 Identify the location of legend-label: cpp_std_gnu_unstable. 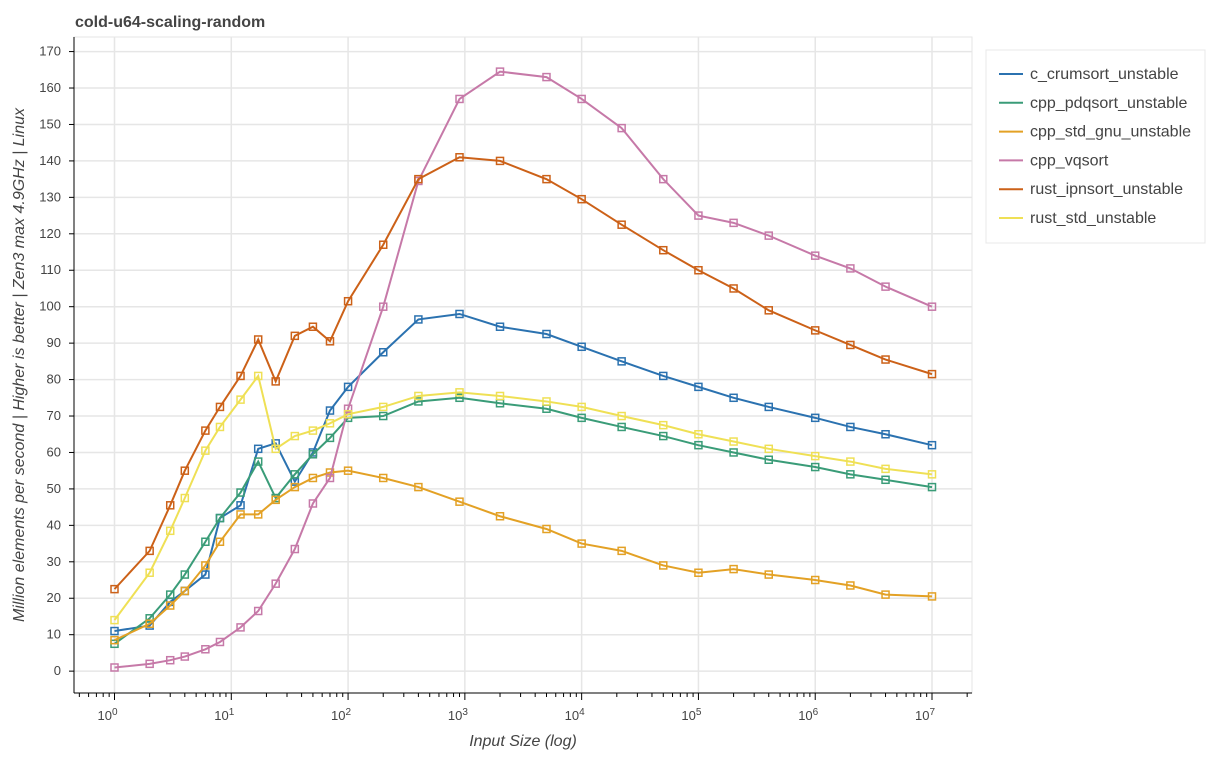
(1110, 132).